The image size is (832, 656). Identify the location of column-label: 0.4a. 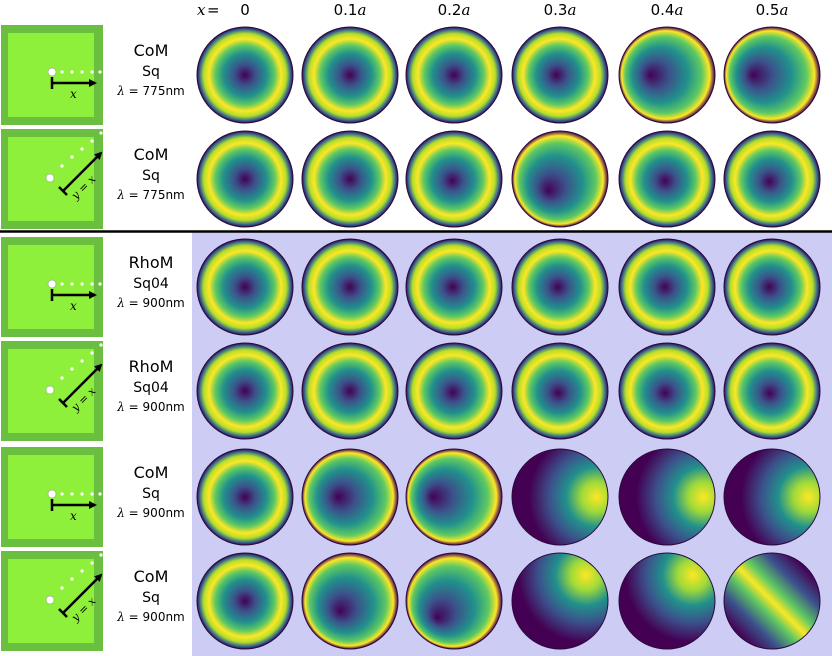
(667, 10).